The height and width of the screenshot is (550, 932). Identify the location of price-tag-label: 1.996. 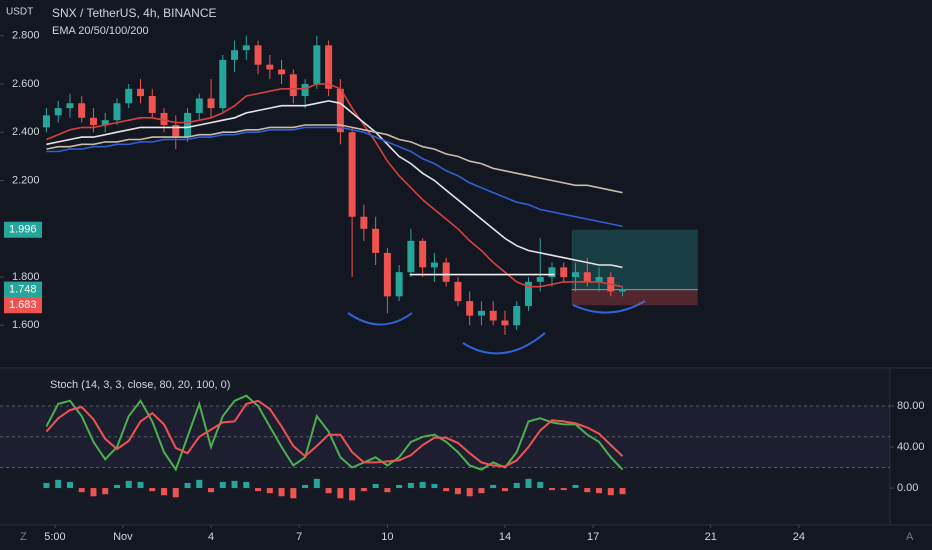
(23, 230).